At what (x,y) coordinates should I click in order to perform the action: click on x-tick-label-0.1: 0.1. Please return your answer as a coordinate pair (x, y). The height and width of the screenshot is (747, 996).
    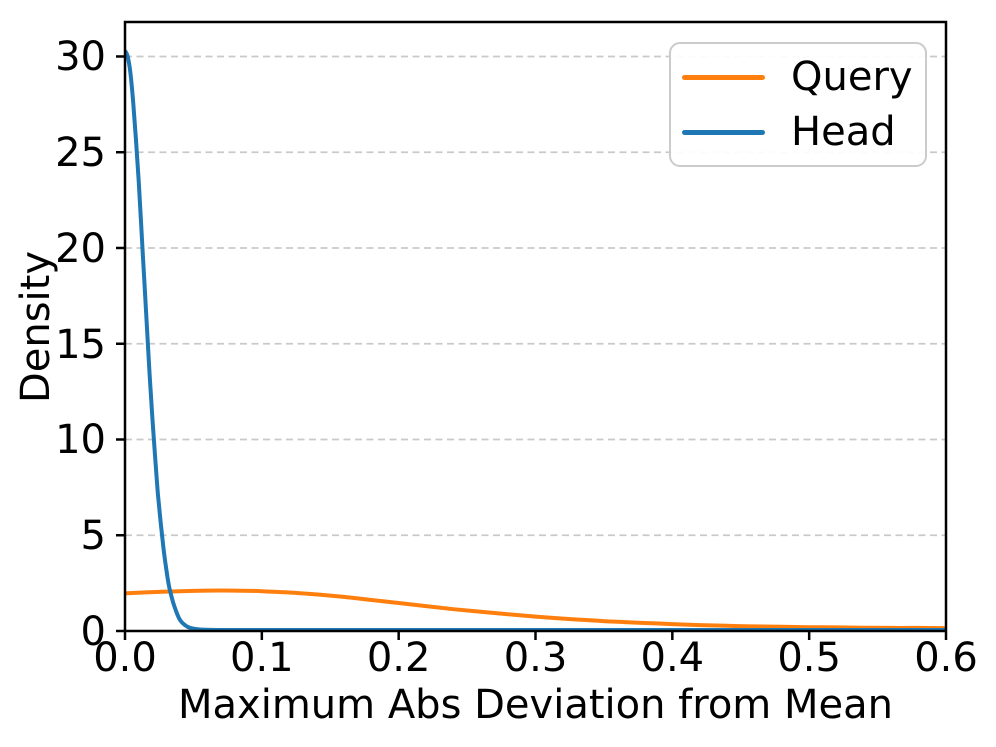
    Looking at the image, I should click on (262, 658).